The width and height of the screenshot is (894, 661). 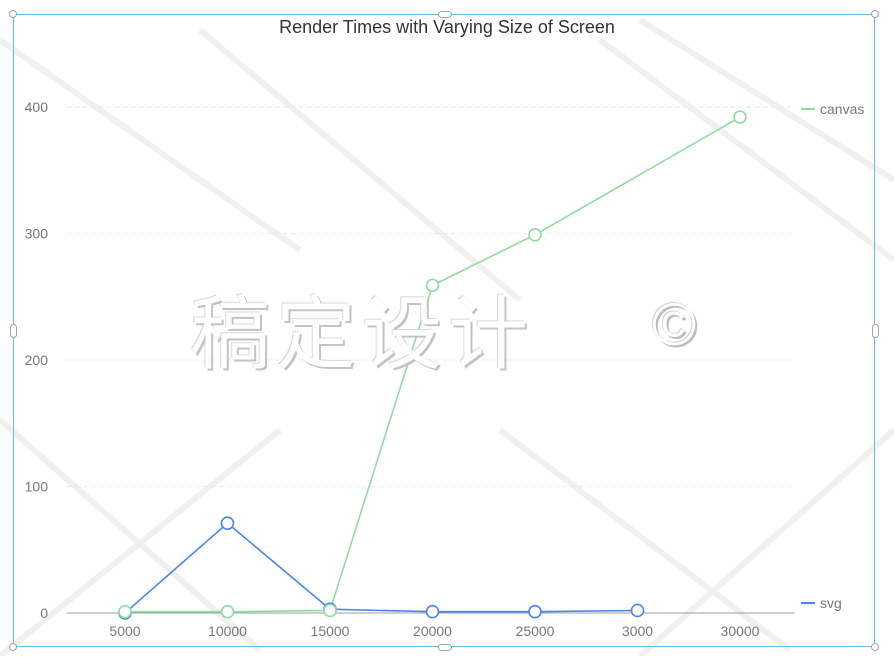 What do you see at coordinates (13, 14) in the screenshot?
I see `resize-handle-top-left` at bounding box center [13, 14].